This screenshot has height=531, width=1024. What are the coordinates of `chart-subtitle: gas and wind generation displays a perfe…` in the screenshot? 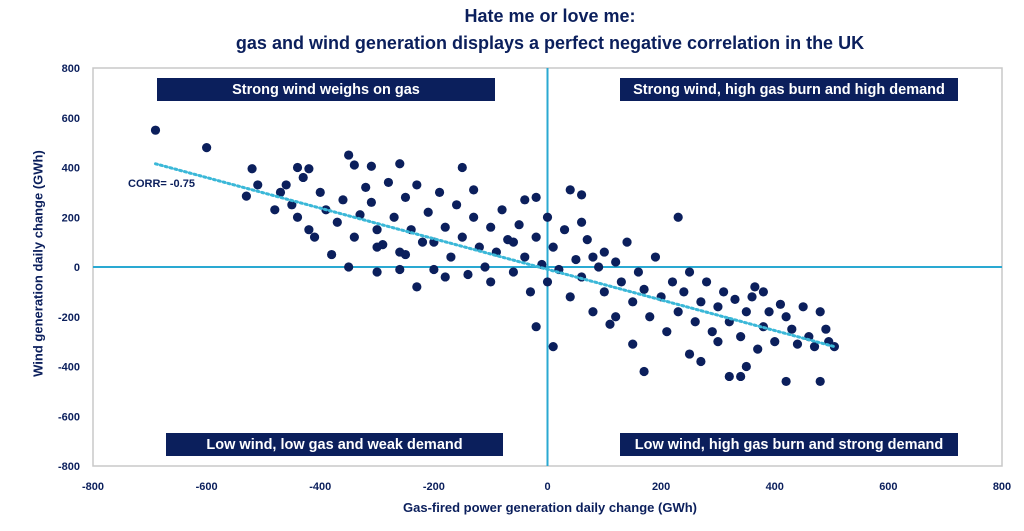 It's located at (550, 43).